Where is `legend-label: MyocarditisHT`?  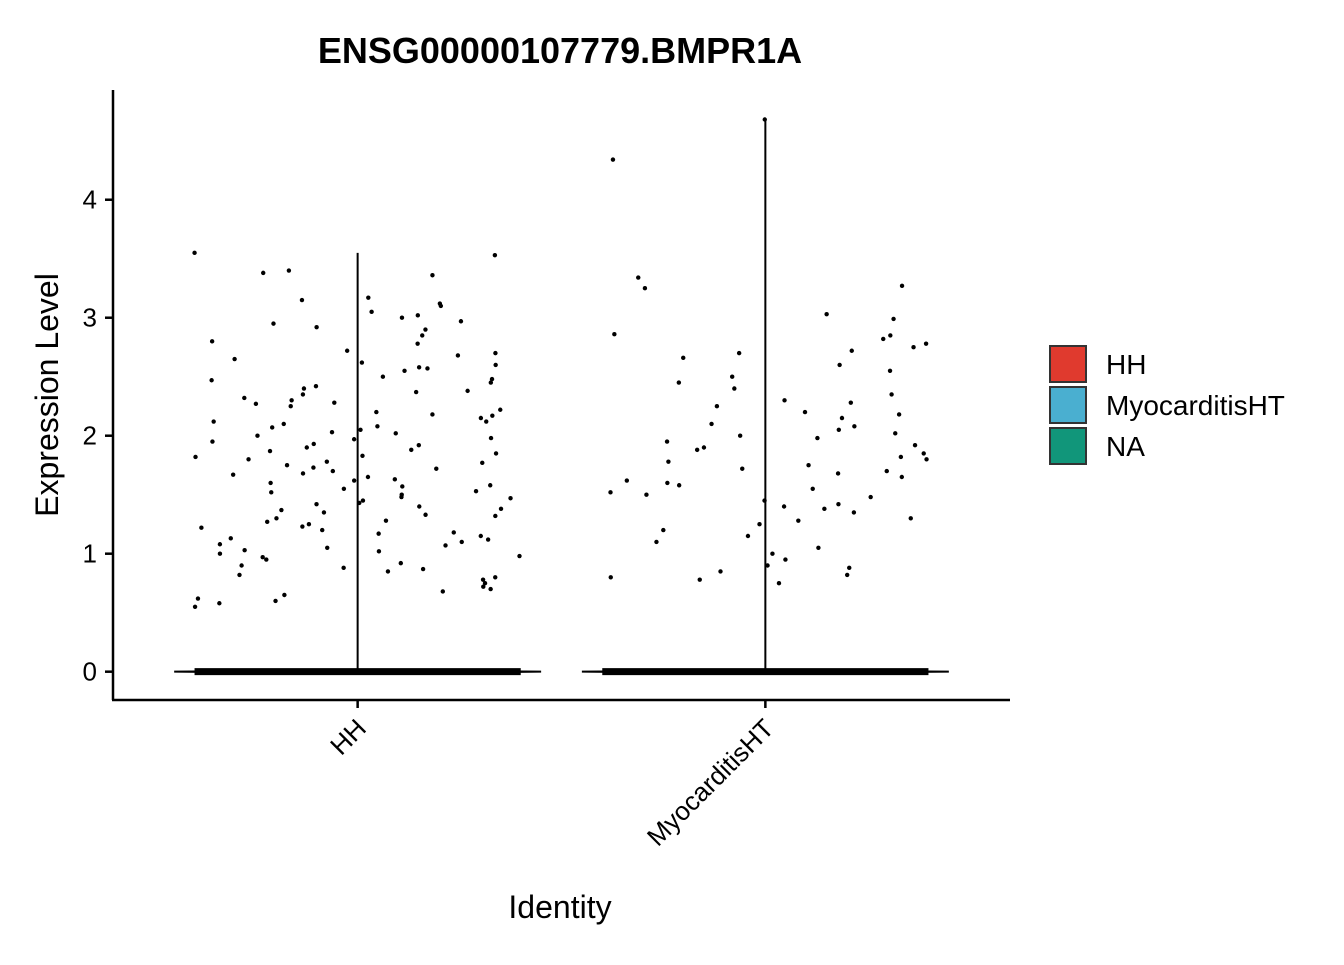
legend-label: MyocarditisHT is located at coordinates (1195, 405).